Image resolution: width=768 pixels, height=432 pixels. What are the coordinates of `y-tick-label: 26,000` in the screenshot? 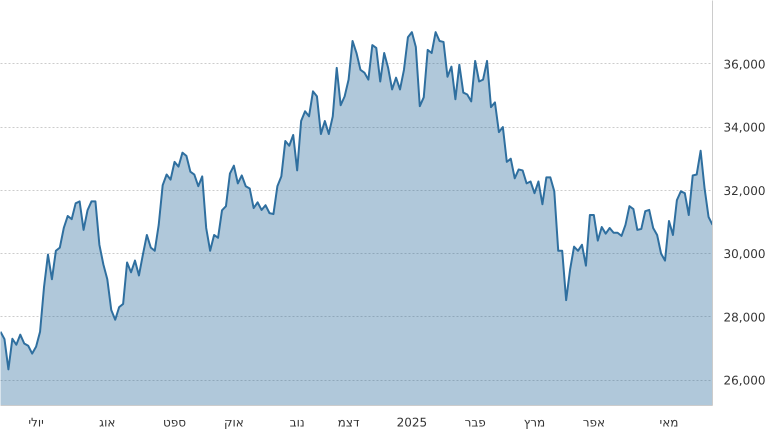 It's located at (745, 381).